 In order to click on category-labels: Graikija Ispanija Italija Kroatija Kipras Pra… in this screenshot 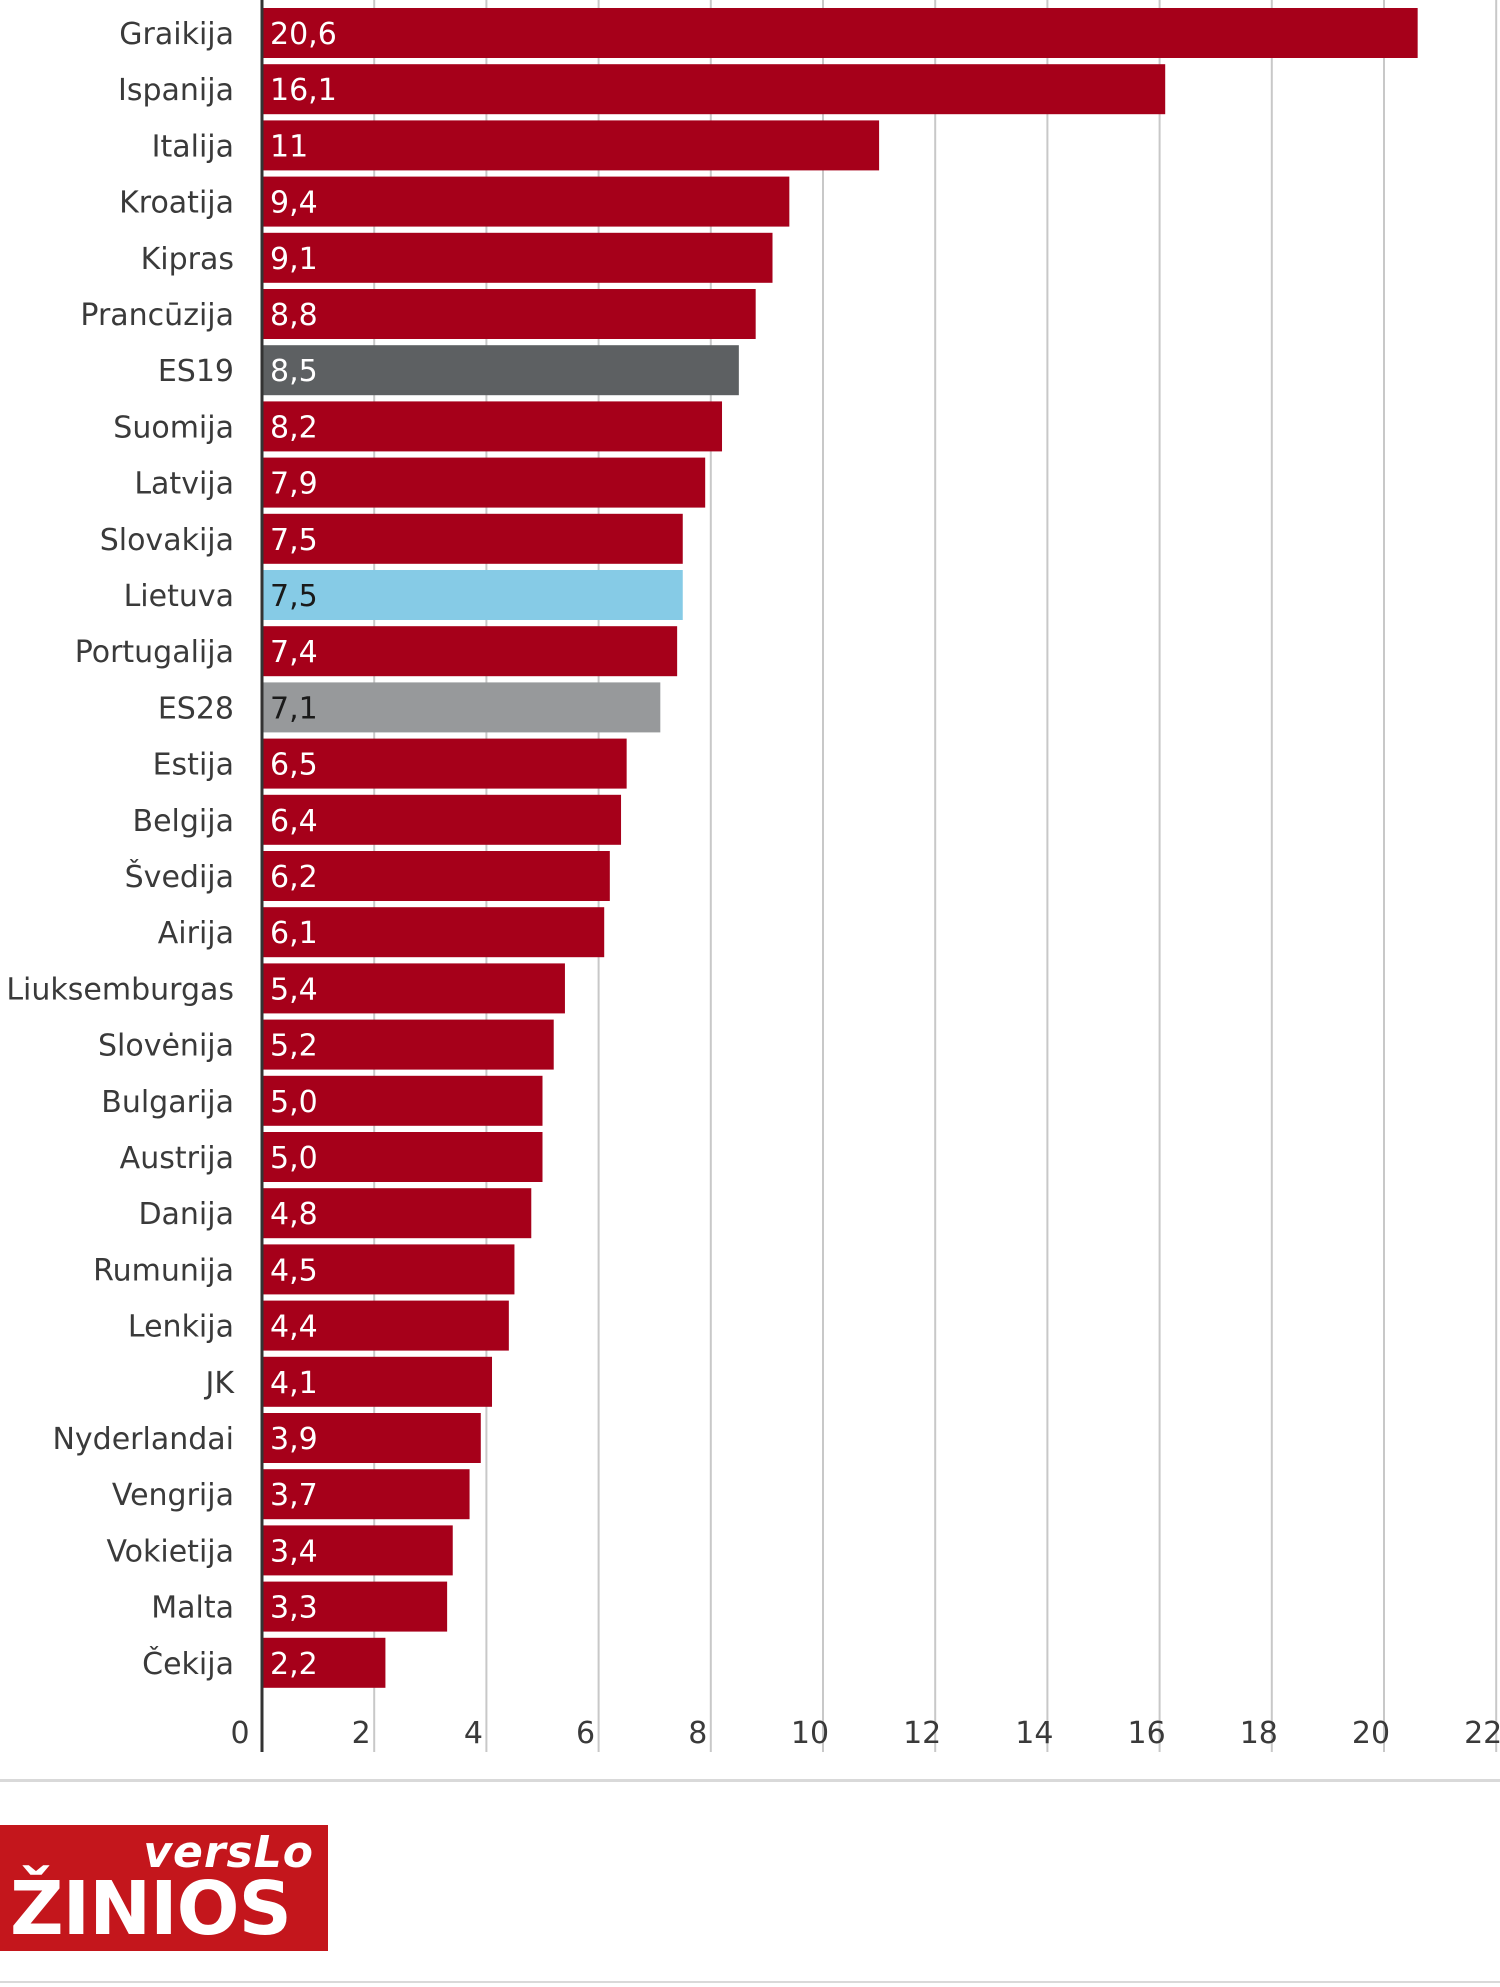, I will do `click(120, 849)`.